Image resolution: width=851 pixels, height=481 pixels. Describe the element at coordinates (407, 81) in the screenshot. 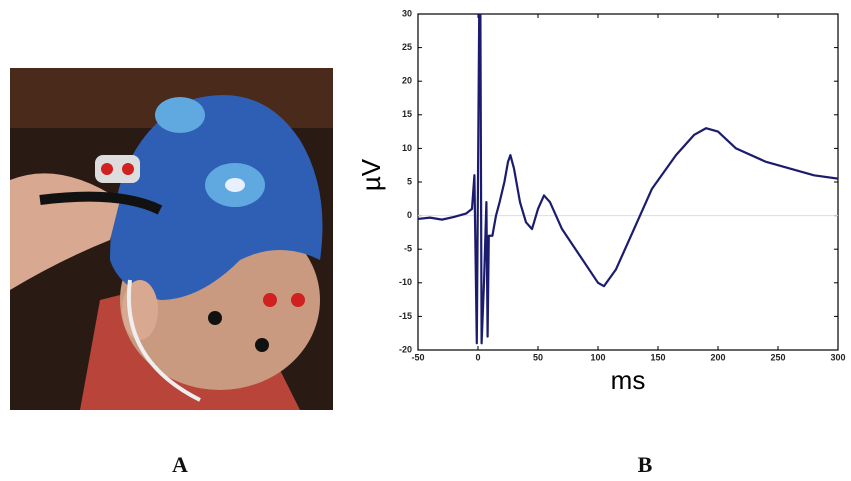

I see `y-tick-label: 20` at that location.